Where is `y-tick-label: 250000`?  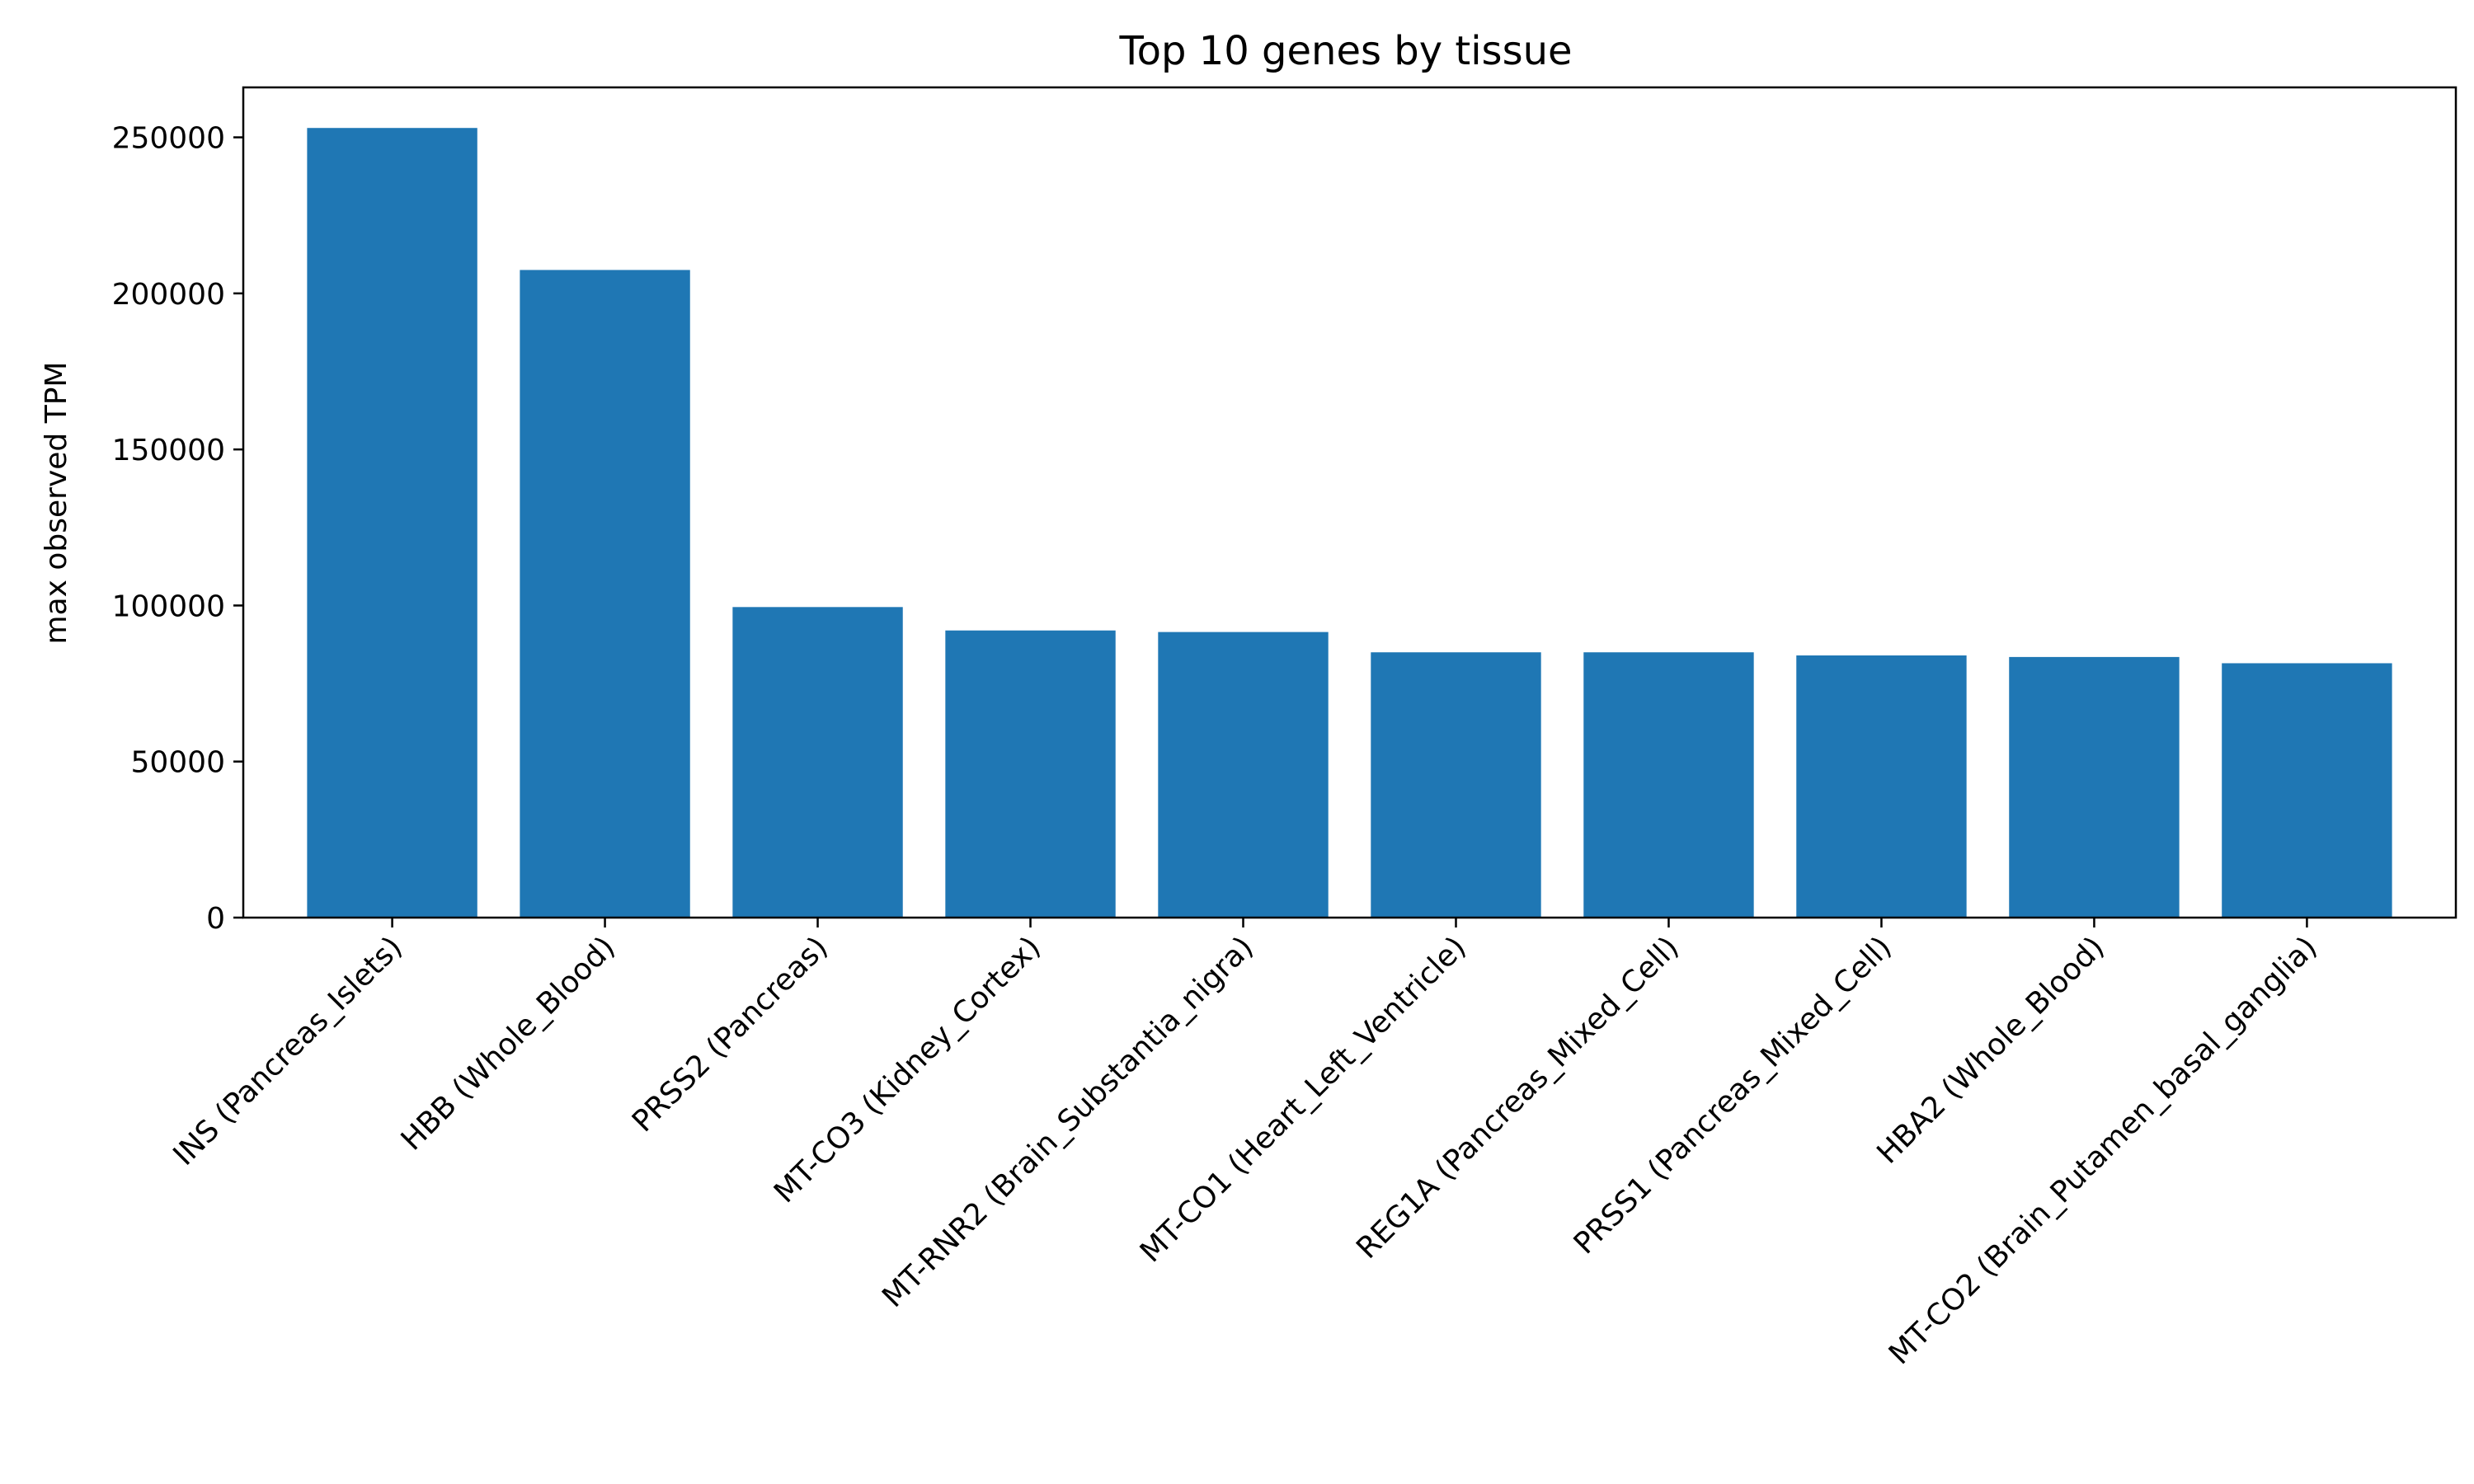
y-tick-label: 250000 is located at coordinates (168, 139).